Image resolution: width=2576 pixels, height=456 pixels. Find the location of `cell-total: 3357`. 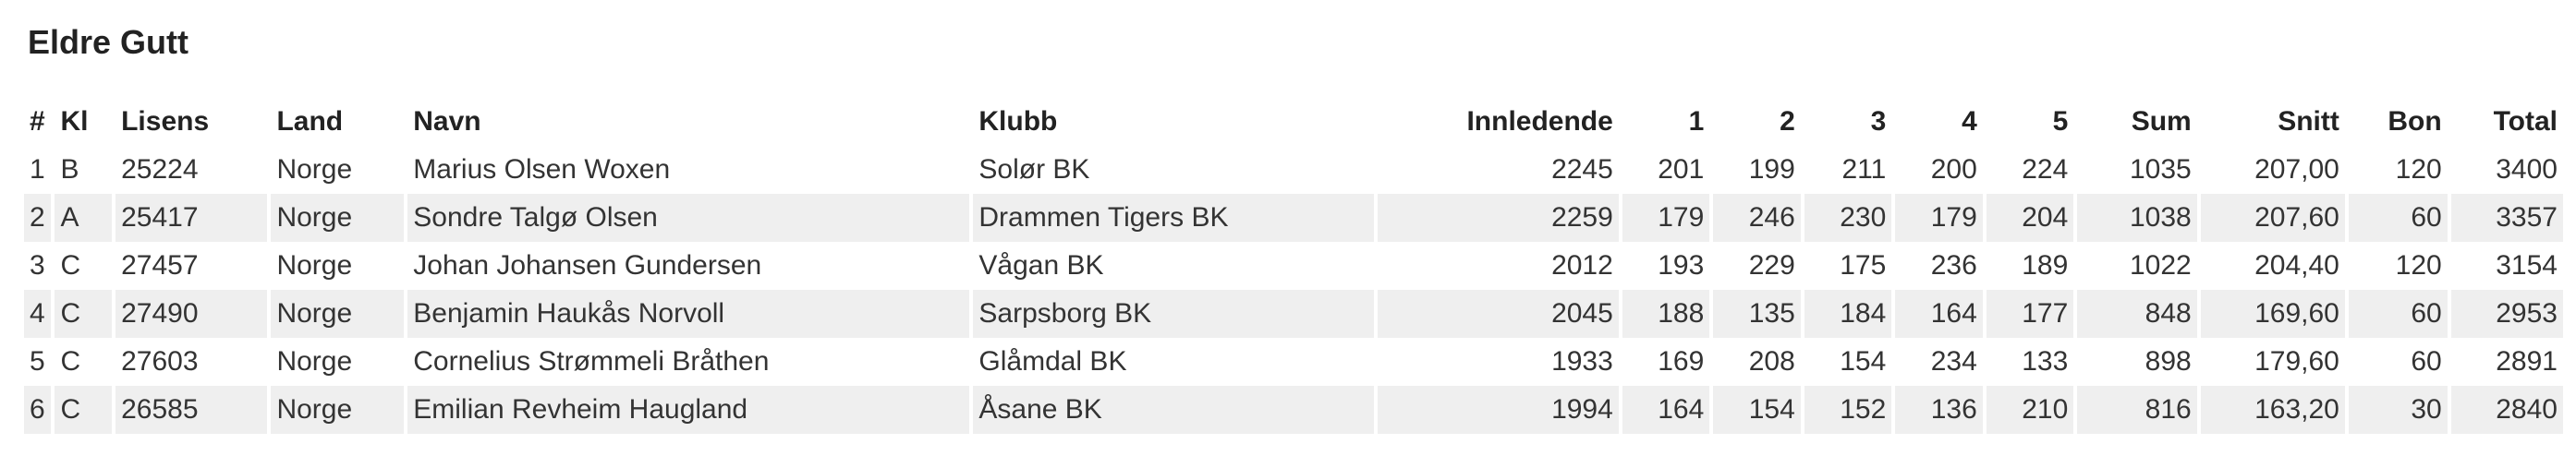

cell-total: 3357 is located at coordinates (2506, 218).